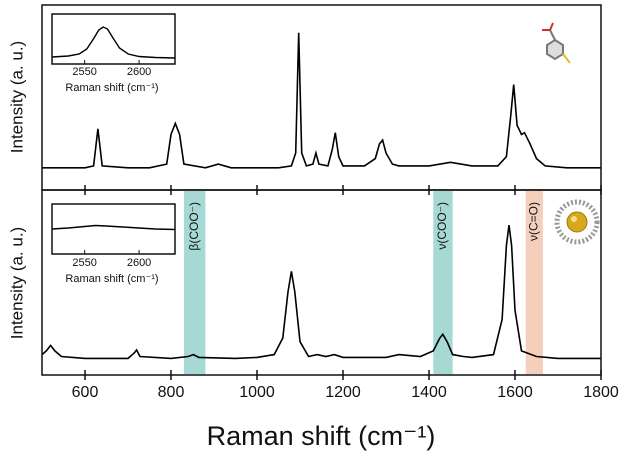 The height and width of the screenshot is (468, 630). What do you see at coordinates (534, 221) in the screenshot?
I see `annotation: ν(C=O)` at bounding box center [534, 221].